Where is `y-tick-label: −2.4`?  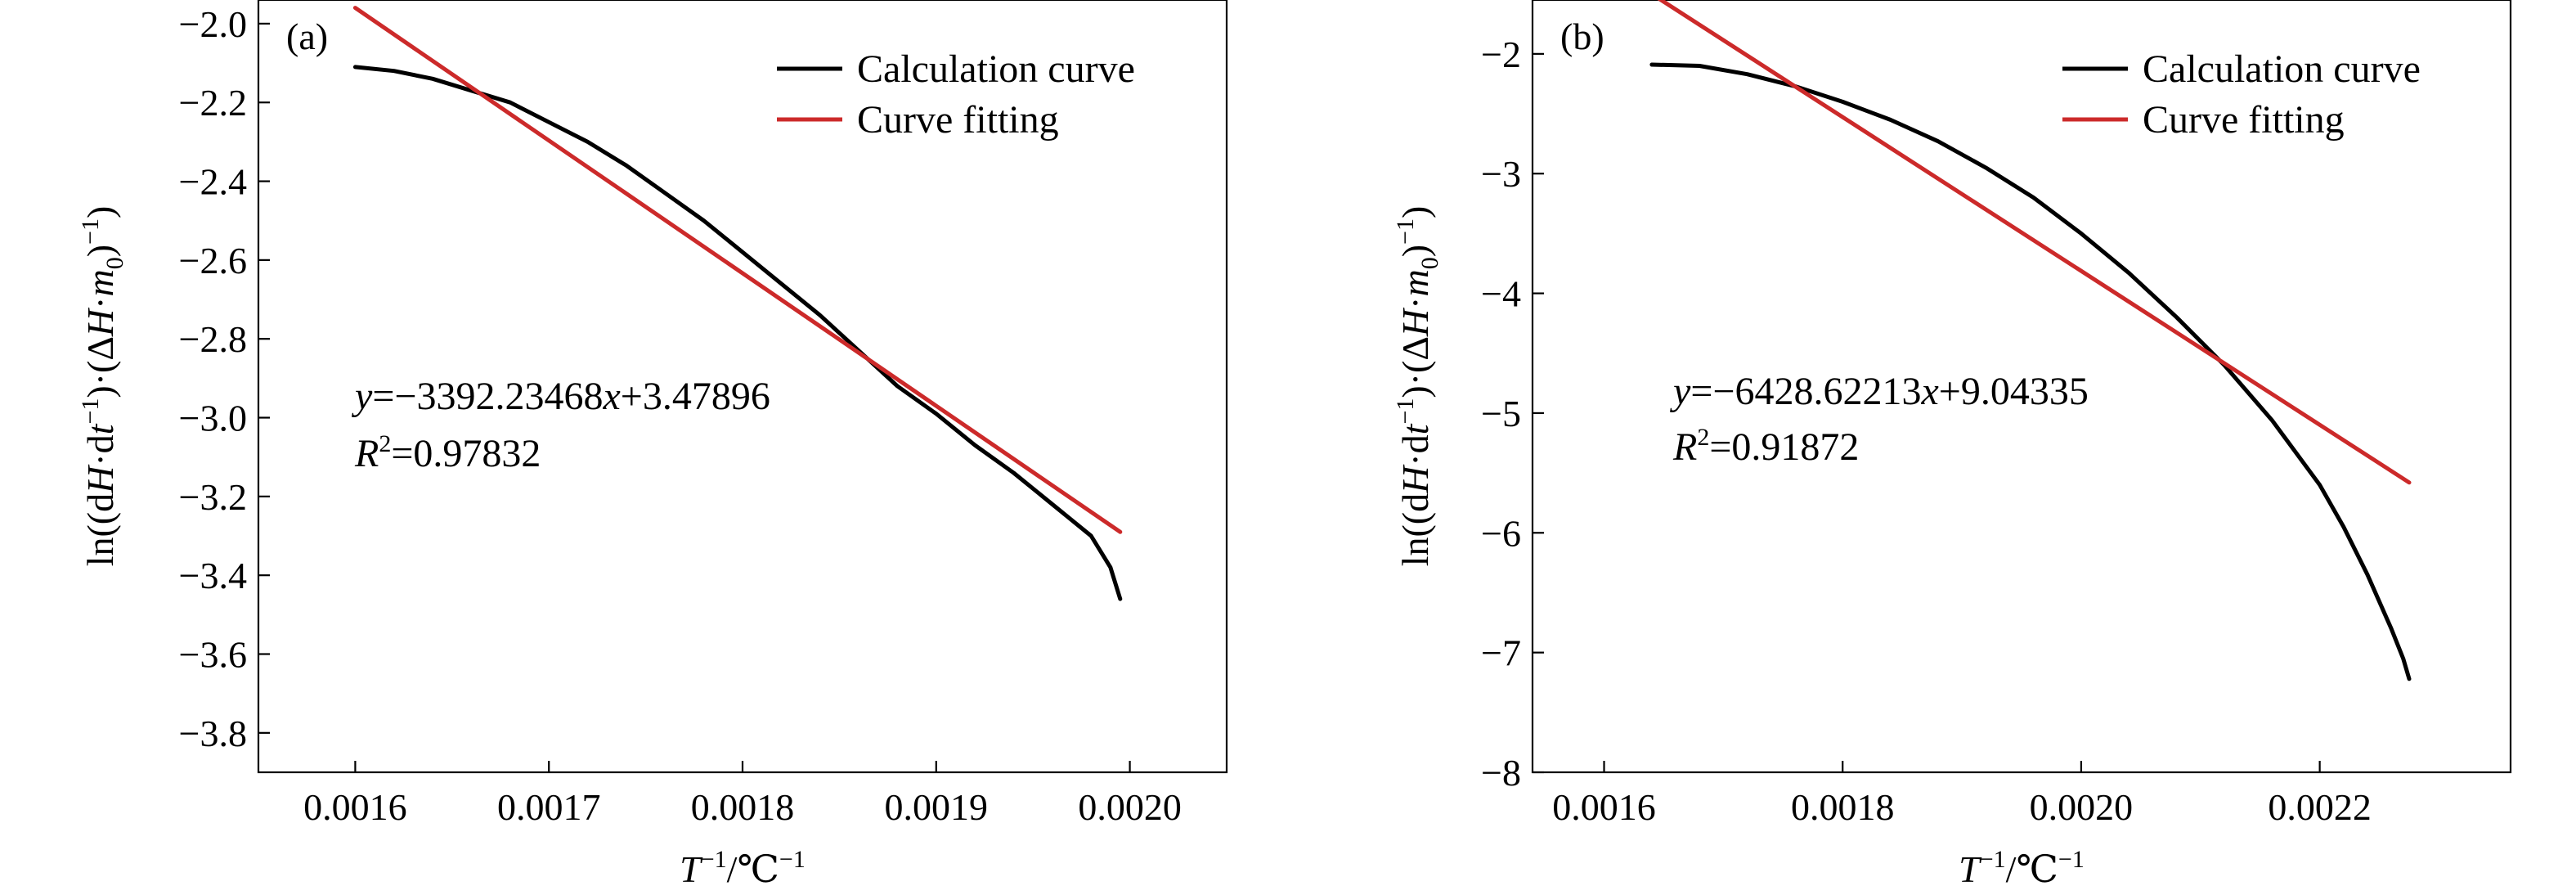
y-tick-label: −2.4 is located at coordinates (213, 182).